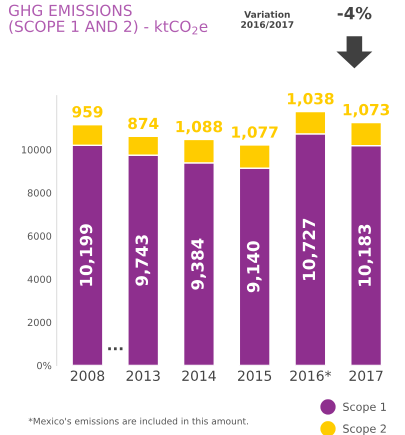 This screenshot has width=405, height=435. Describe the element at coordinates (199, 376) in the screenshot. I see `x-tick-label: 2014` at that location.